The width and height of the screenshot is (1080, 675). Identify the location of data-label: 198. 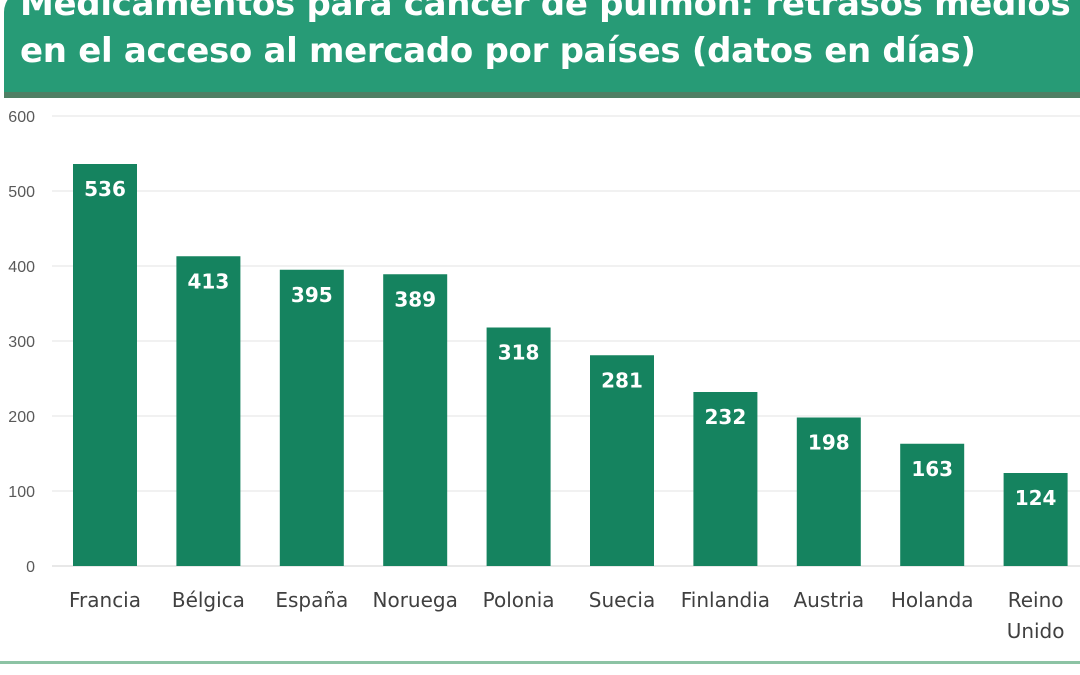
(829, 443).